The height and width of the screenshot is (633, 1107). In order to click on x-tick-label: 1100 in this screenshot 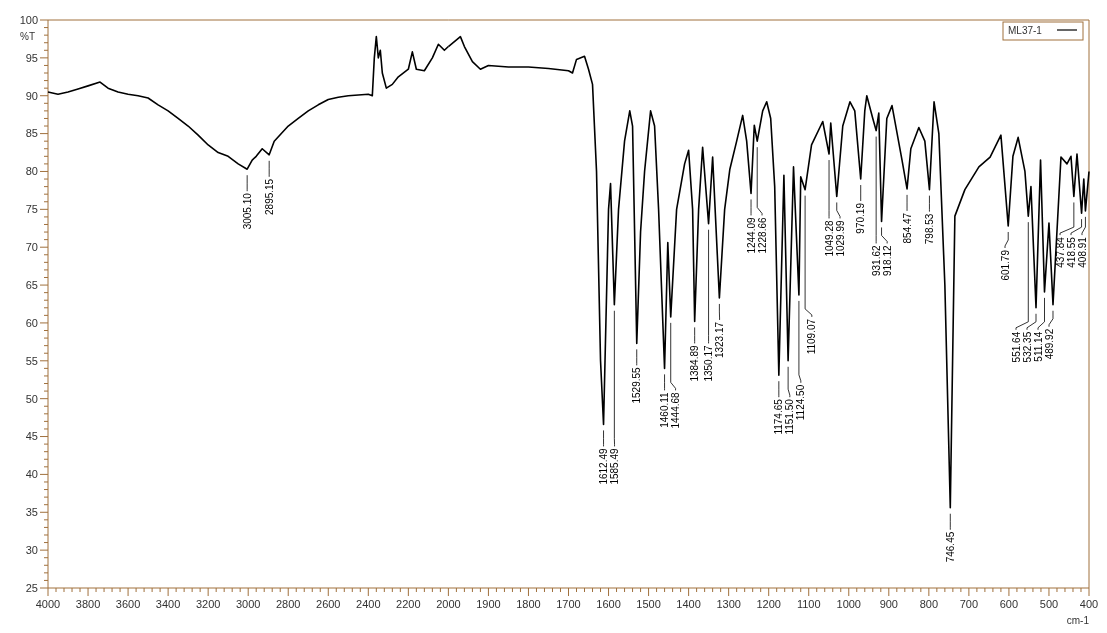, I will do `click(808, 604)`.